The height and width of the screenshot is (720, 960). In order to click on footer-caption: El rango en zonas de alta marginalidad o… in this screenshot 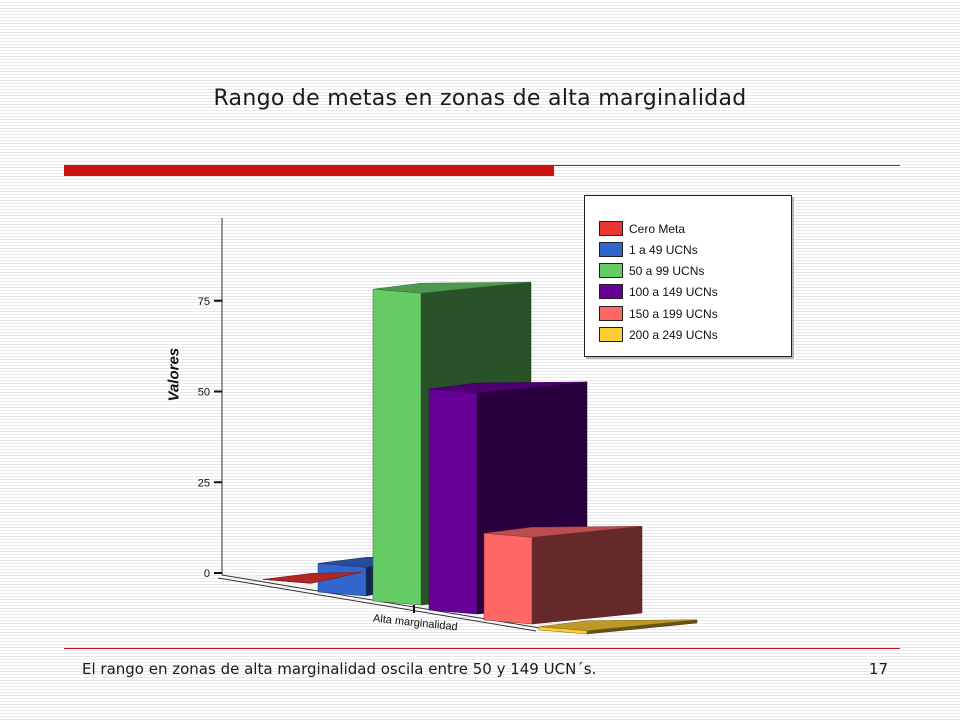, I will do `click(339, 669)`.